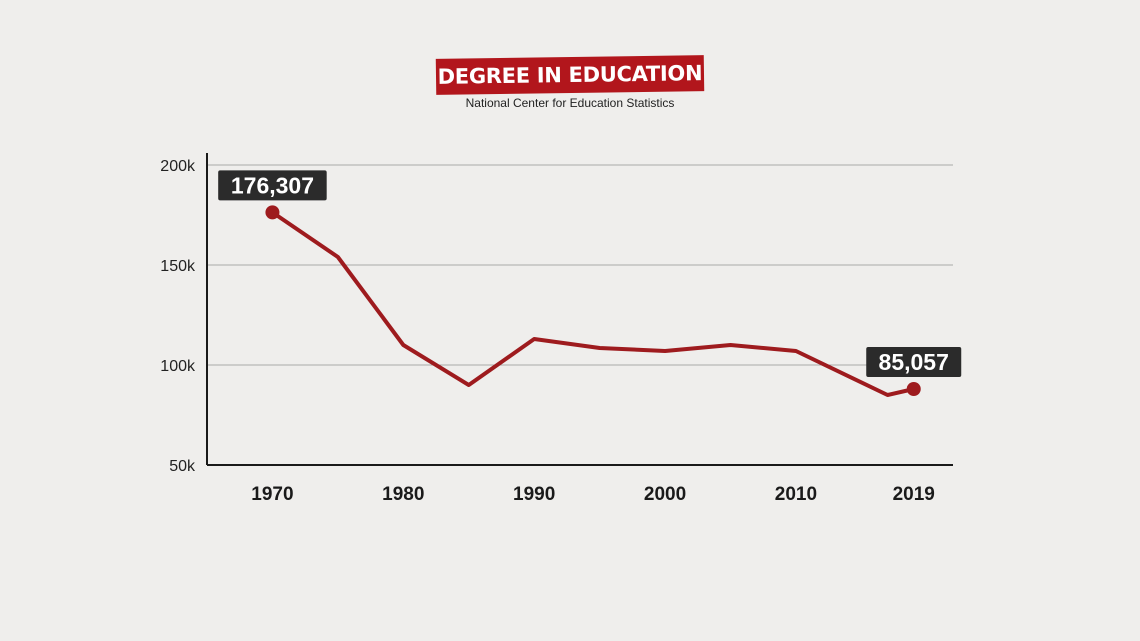 The width and height of the screenshot is (1140, 641). Describe the element at coordinates (914, 494) in the screenshot. I see `x-tick-label: 2019` at that location.